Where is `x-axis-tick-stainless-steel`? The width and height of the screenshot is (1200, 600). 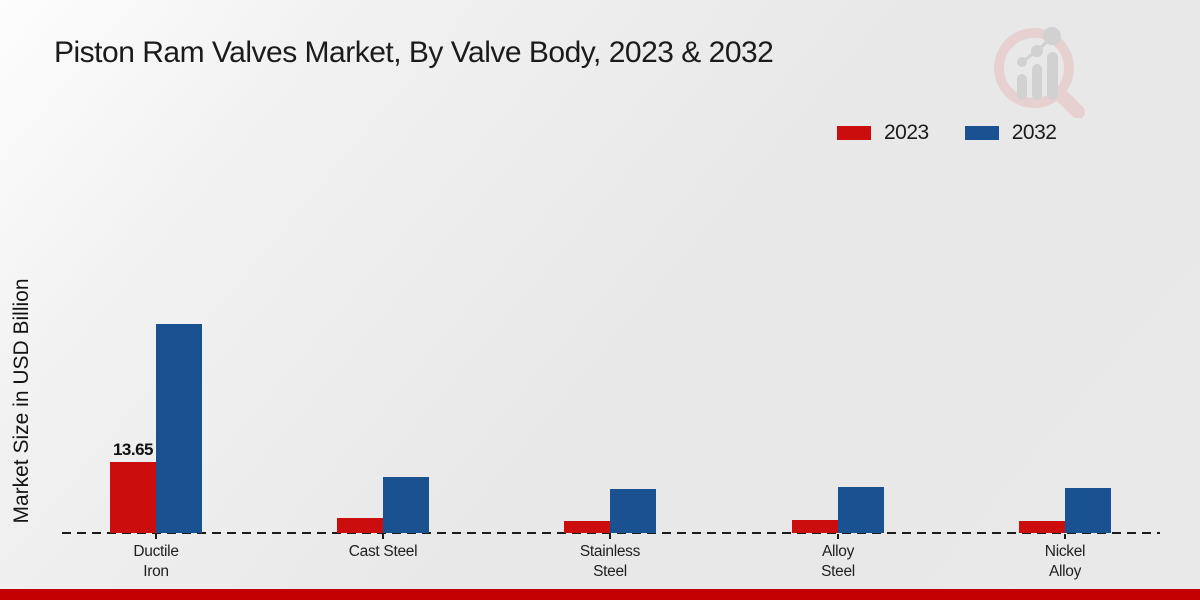
x-axis-tick-stainless-steel is located at coordinates (610, 536).